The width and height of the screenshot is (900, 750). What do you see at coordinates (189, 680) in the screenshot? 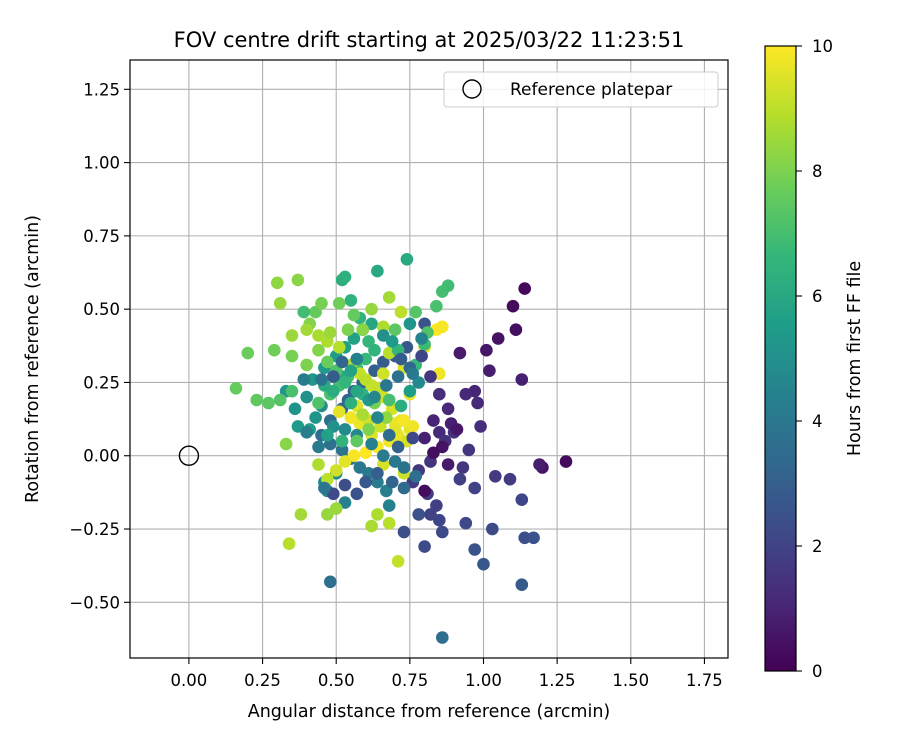
I see `x-tick-label: 0.00` at bounding box center [189, 680].